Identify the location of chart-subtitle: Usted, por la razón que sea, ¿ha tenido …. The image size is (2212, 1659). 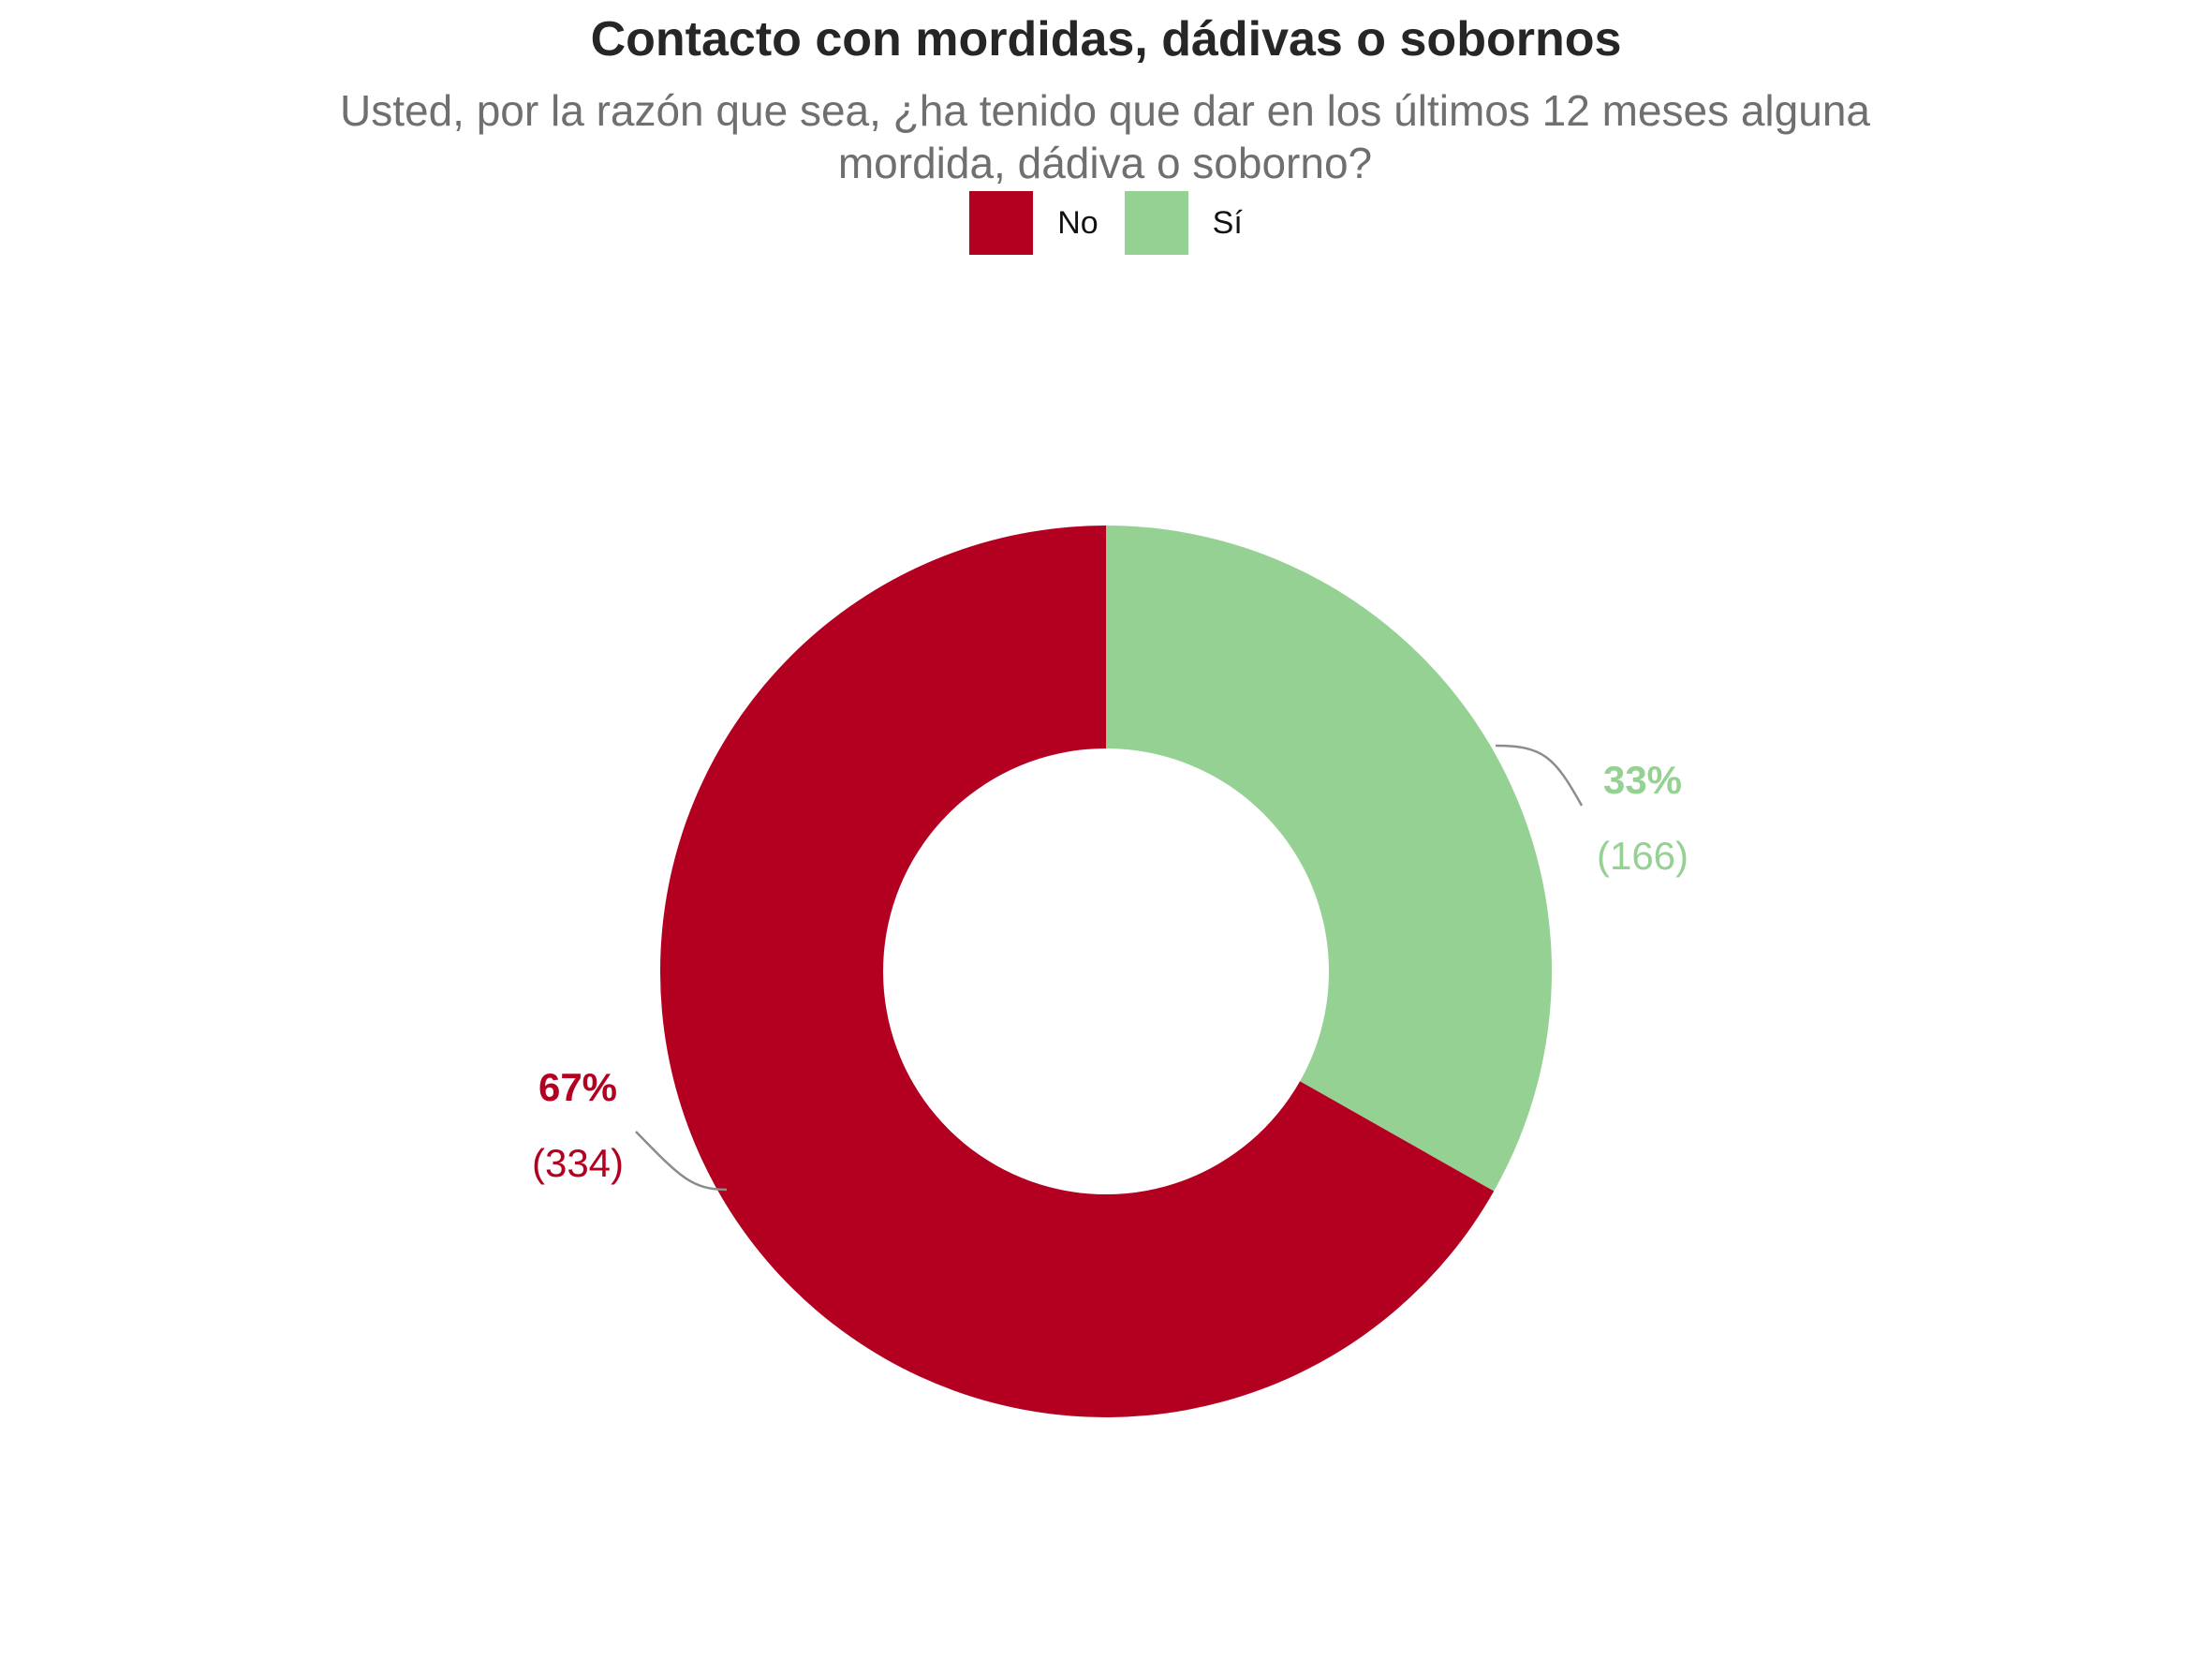
(1105, 136).